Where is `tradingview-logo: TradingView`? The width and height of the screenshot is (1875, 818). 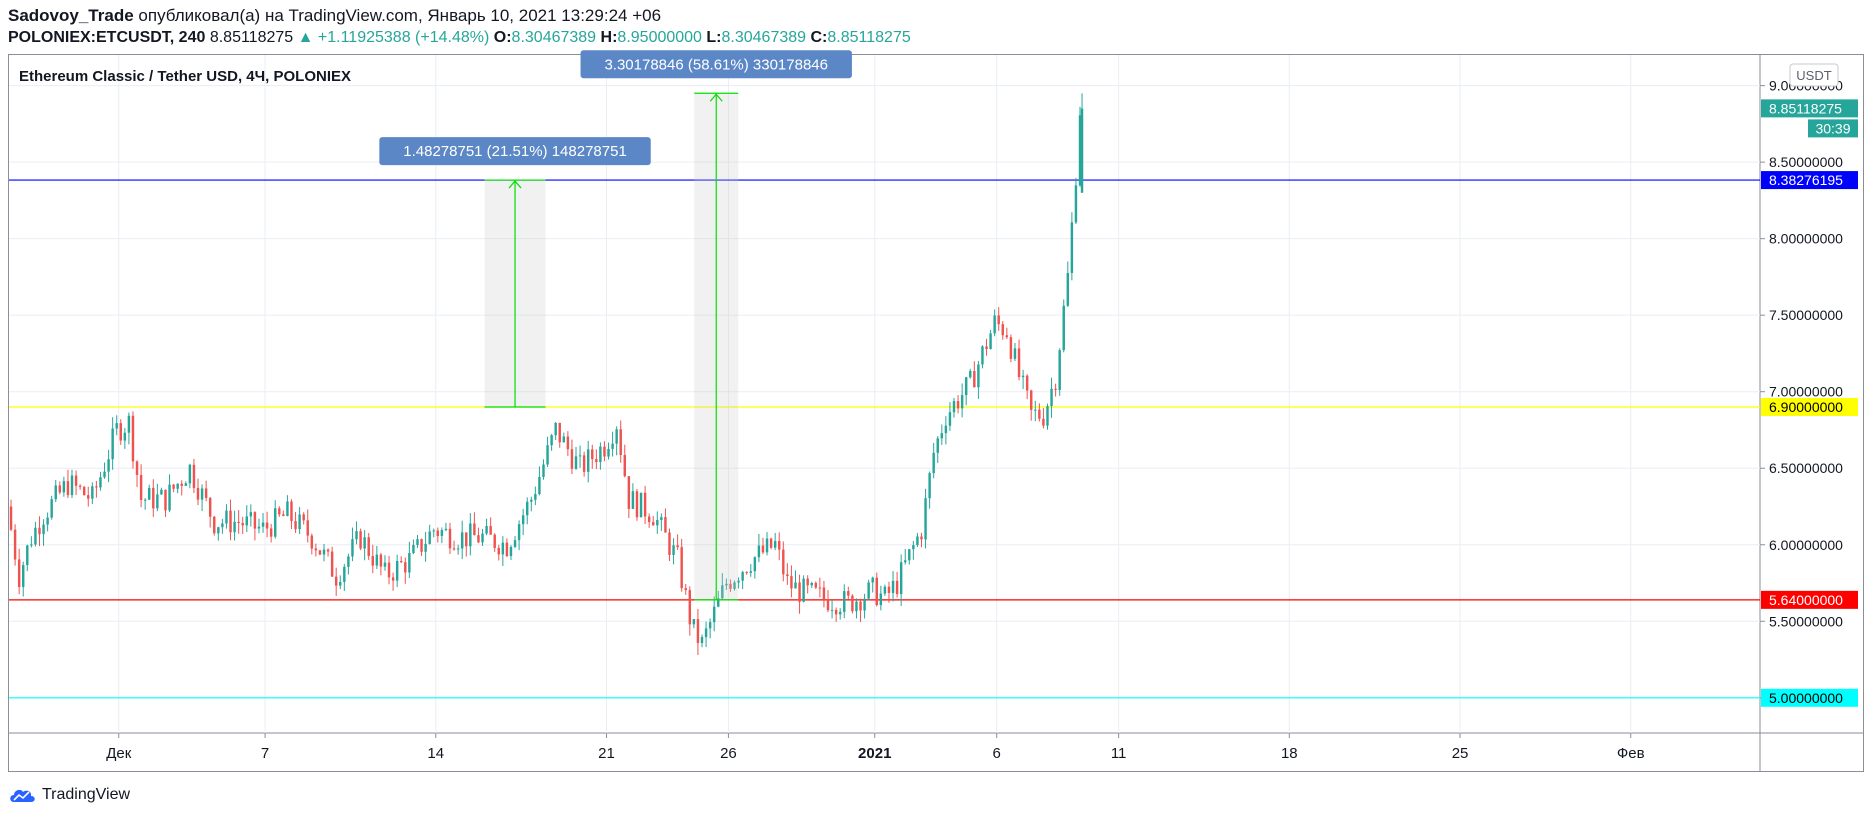
tradingview-logo: TradingView is located at coordinates (69, 795).